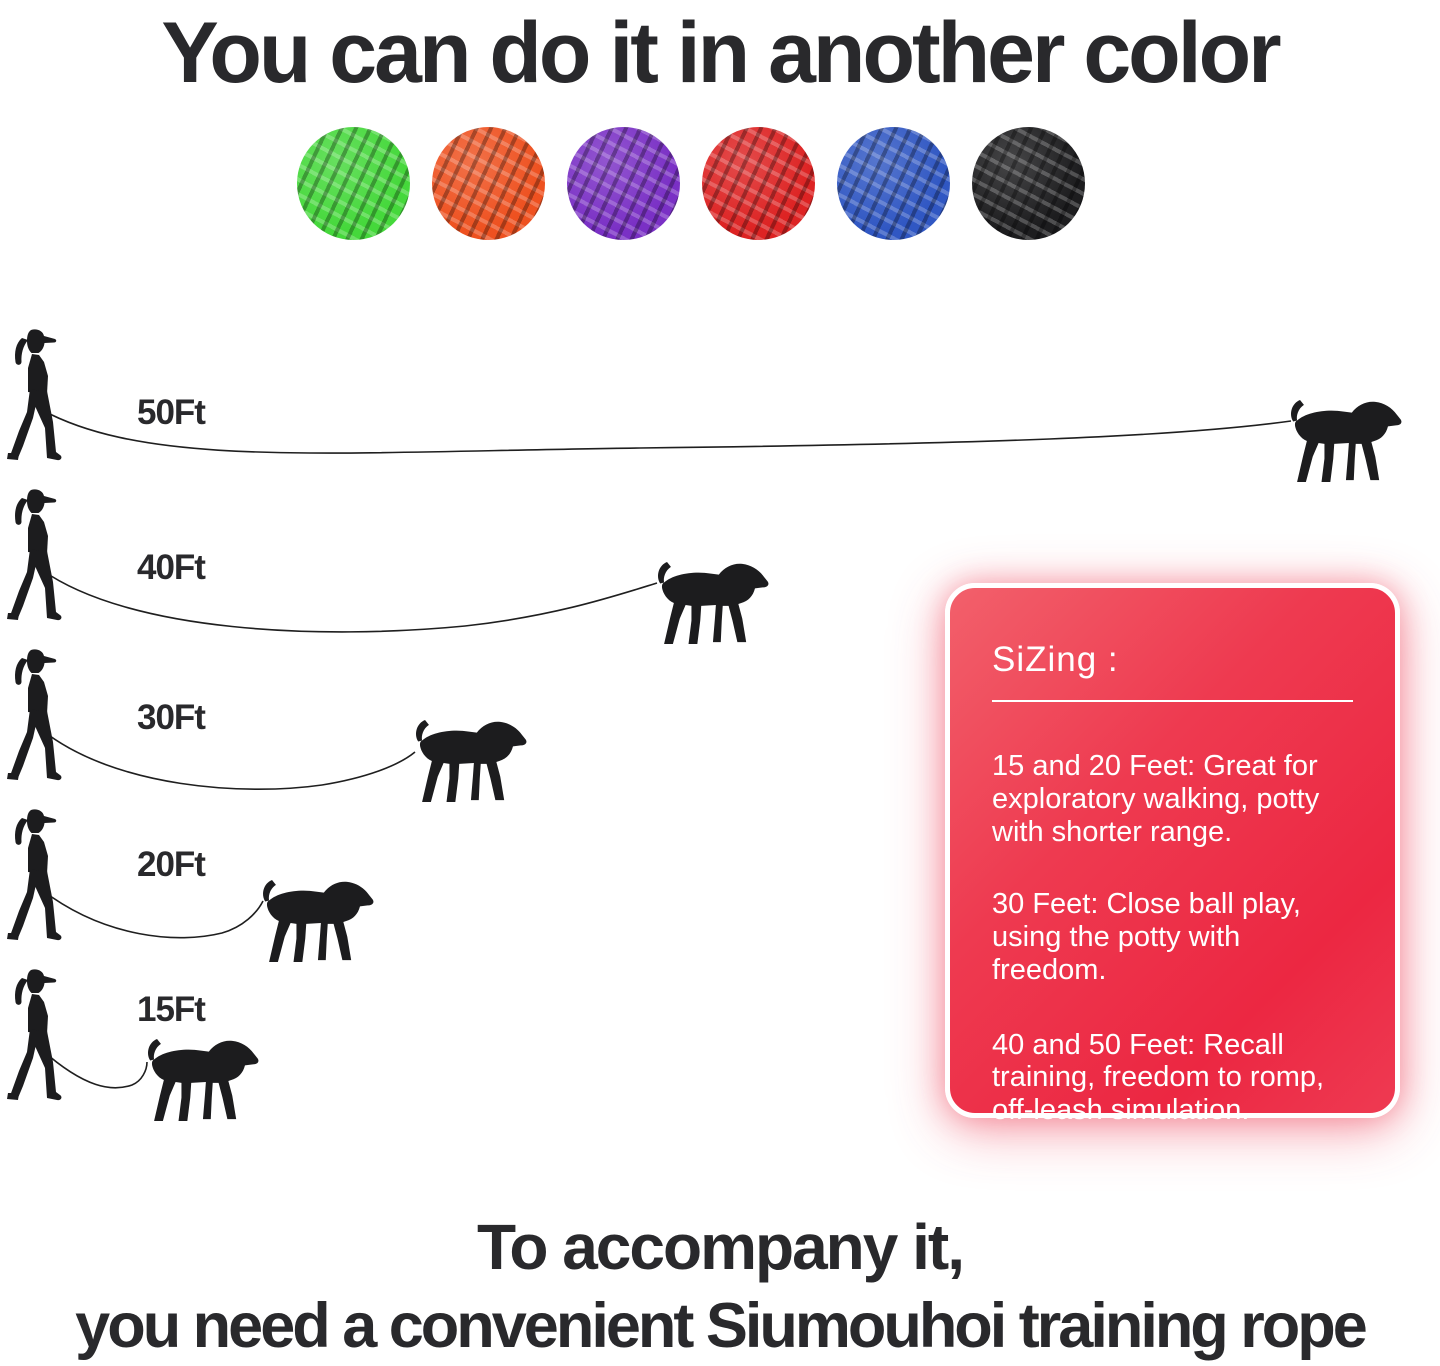  I want to click on leash-length-label-50ft: 50Ft, so click(171, 412).